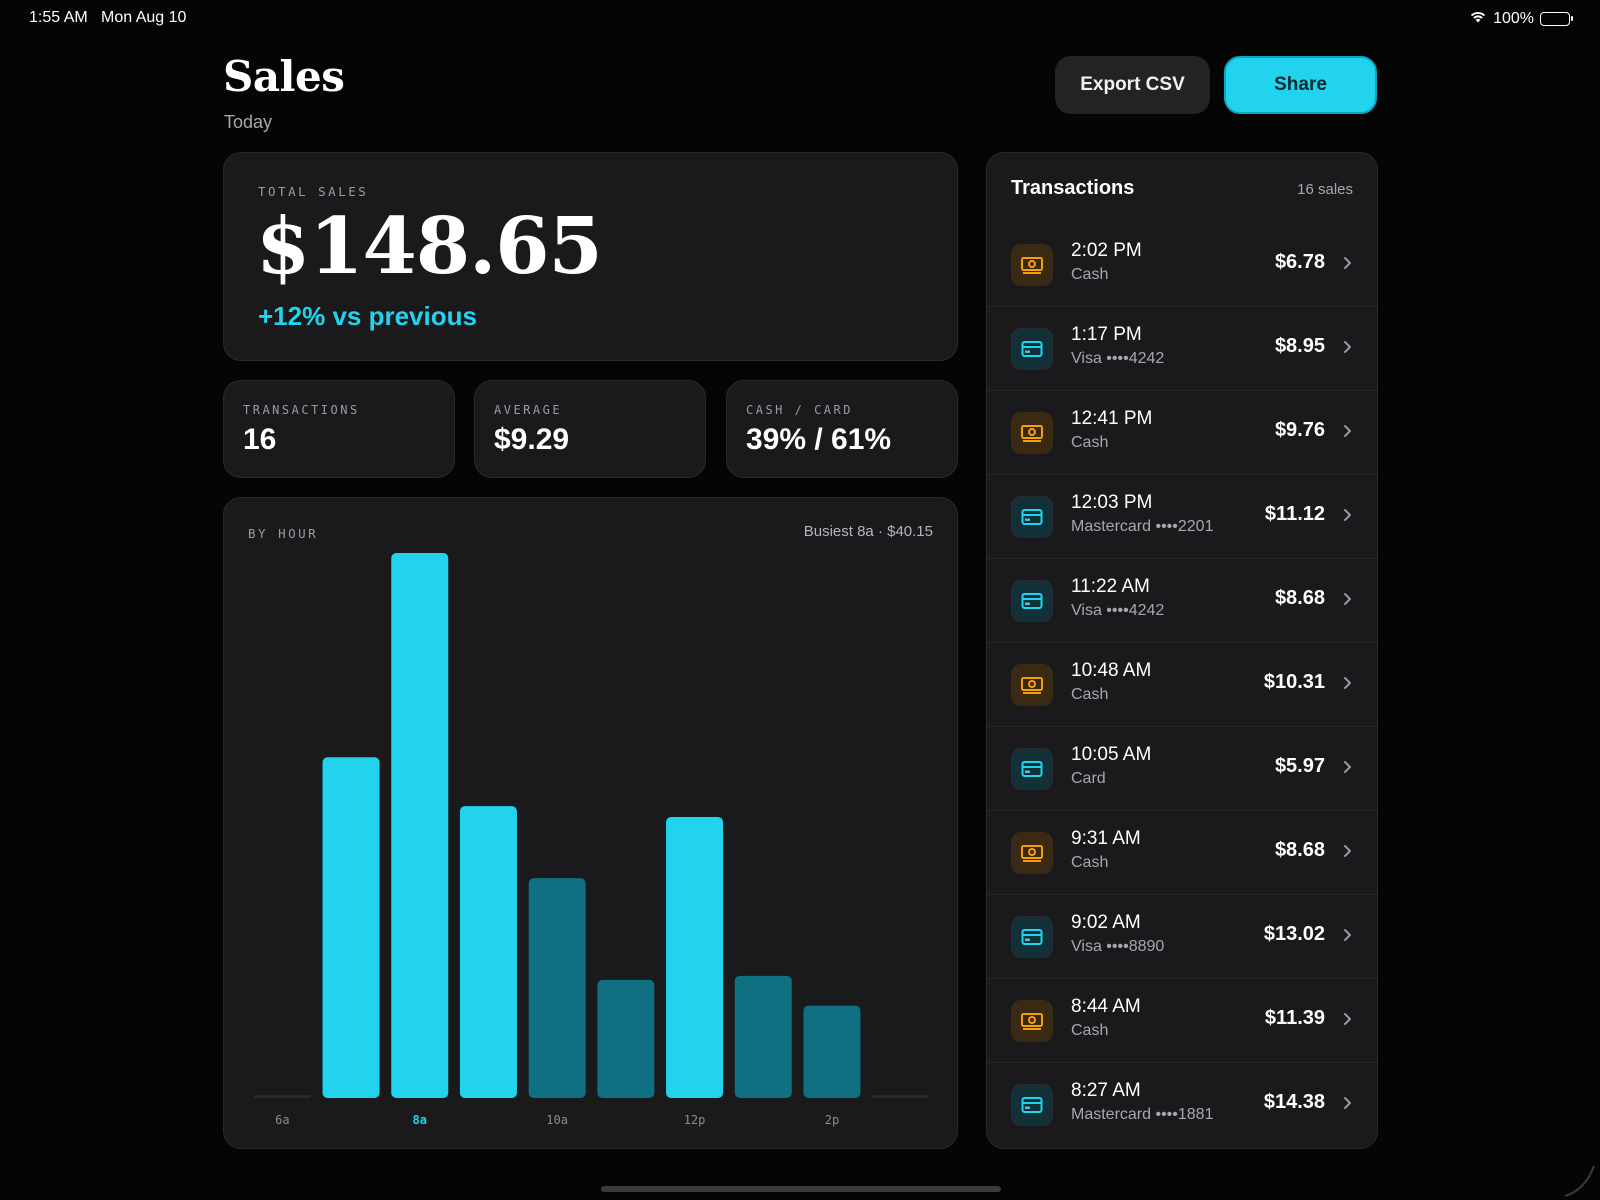  Describe the element at coordinates (1294, 934) in the screenshot. I see `transaction-amount: $13.02` at that location.